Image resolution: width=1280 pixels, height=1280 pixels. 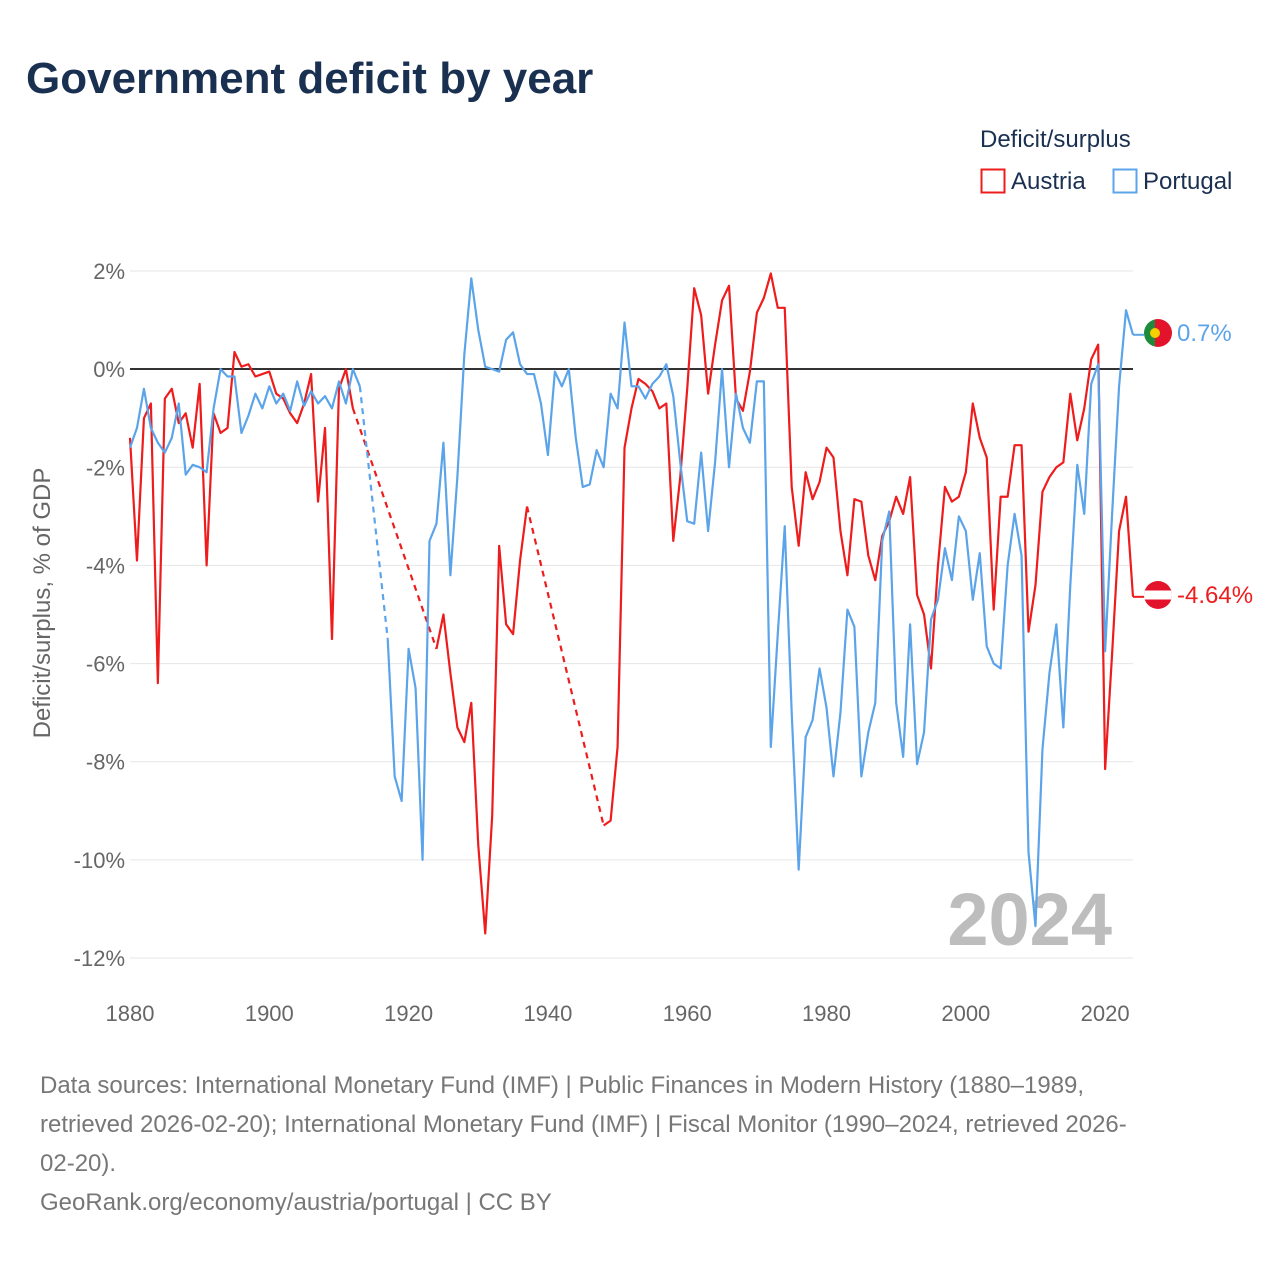 What do you see at coordinates (99, 958) in the screenshot?
I see `y-tick-label: -12%` at bounding box center [99, 958].